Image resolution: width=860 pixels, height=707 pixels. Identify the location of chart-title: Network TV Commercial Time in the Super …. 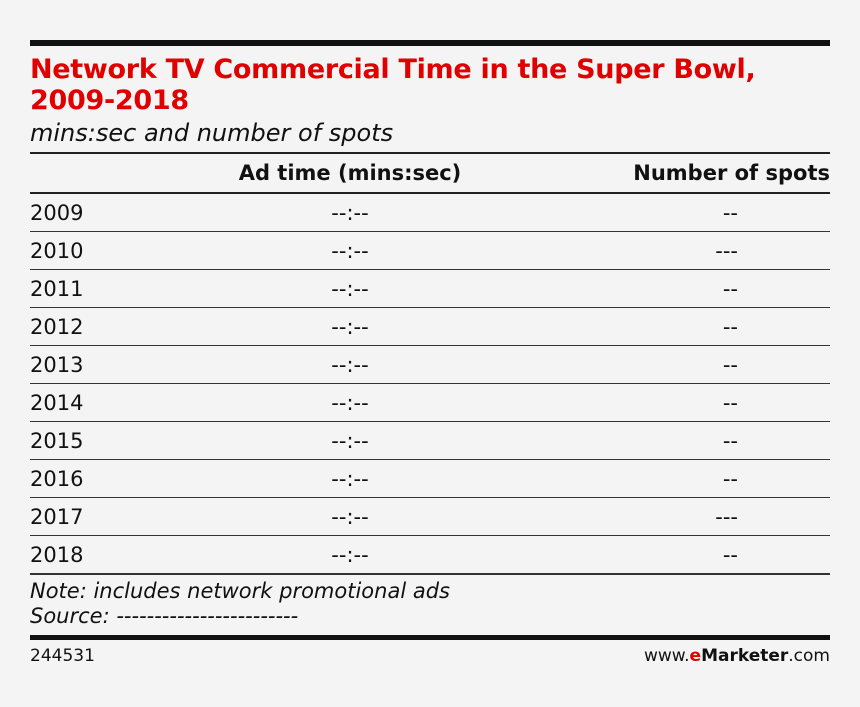
(393, 85).